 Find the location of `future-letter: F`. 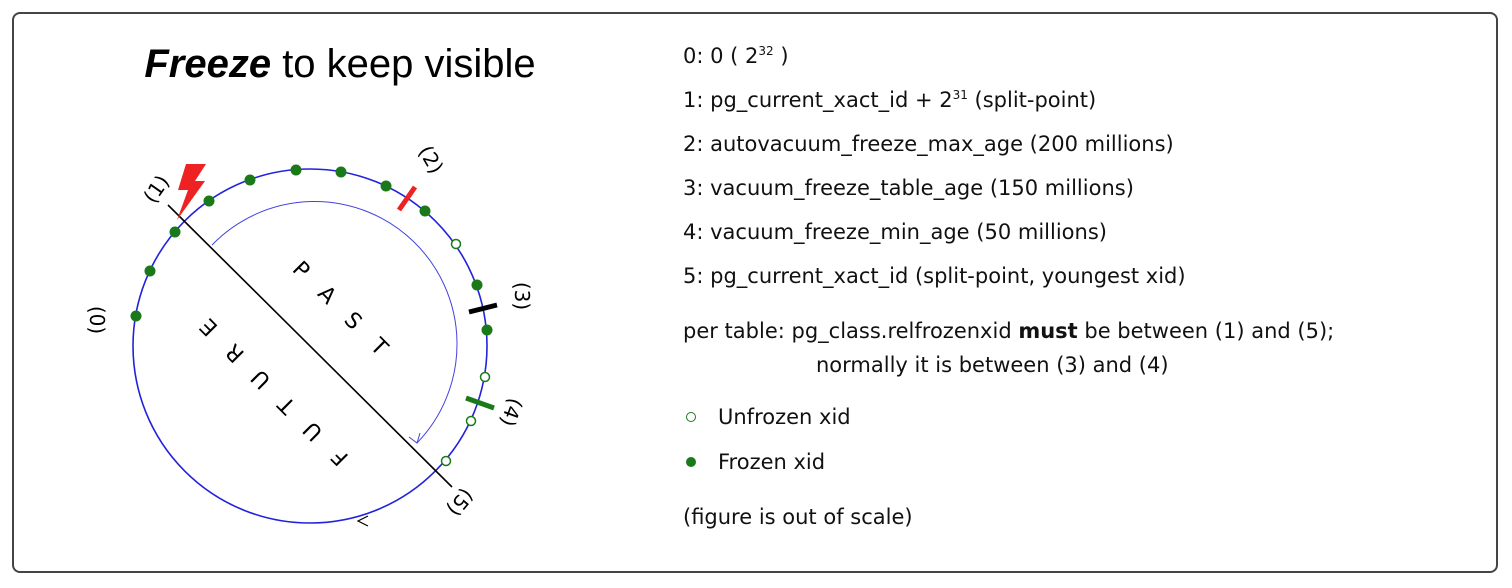

future-letter: F is located at coordinates (340, 456).